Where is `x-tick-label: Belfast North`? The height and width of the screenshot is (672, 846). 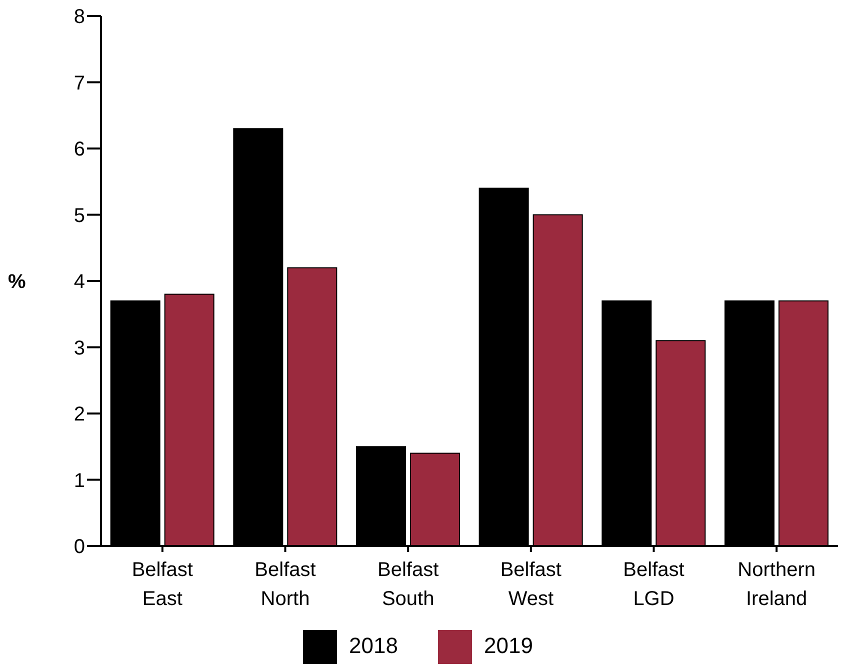
x-tick-label: Belfast North is located at coordinates (285, 584).